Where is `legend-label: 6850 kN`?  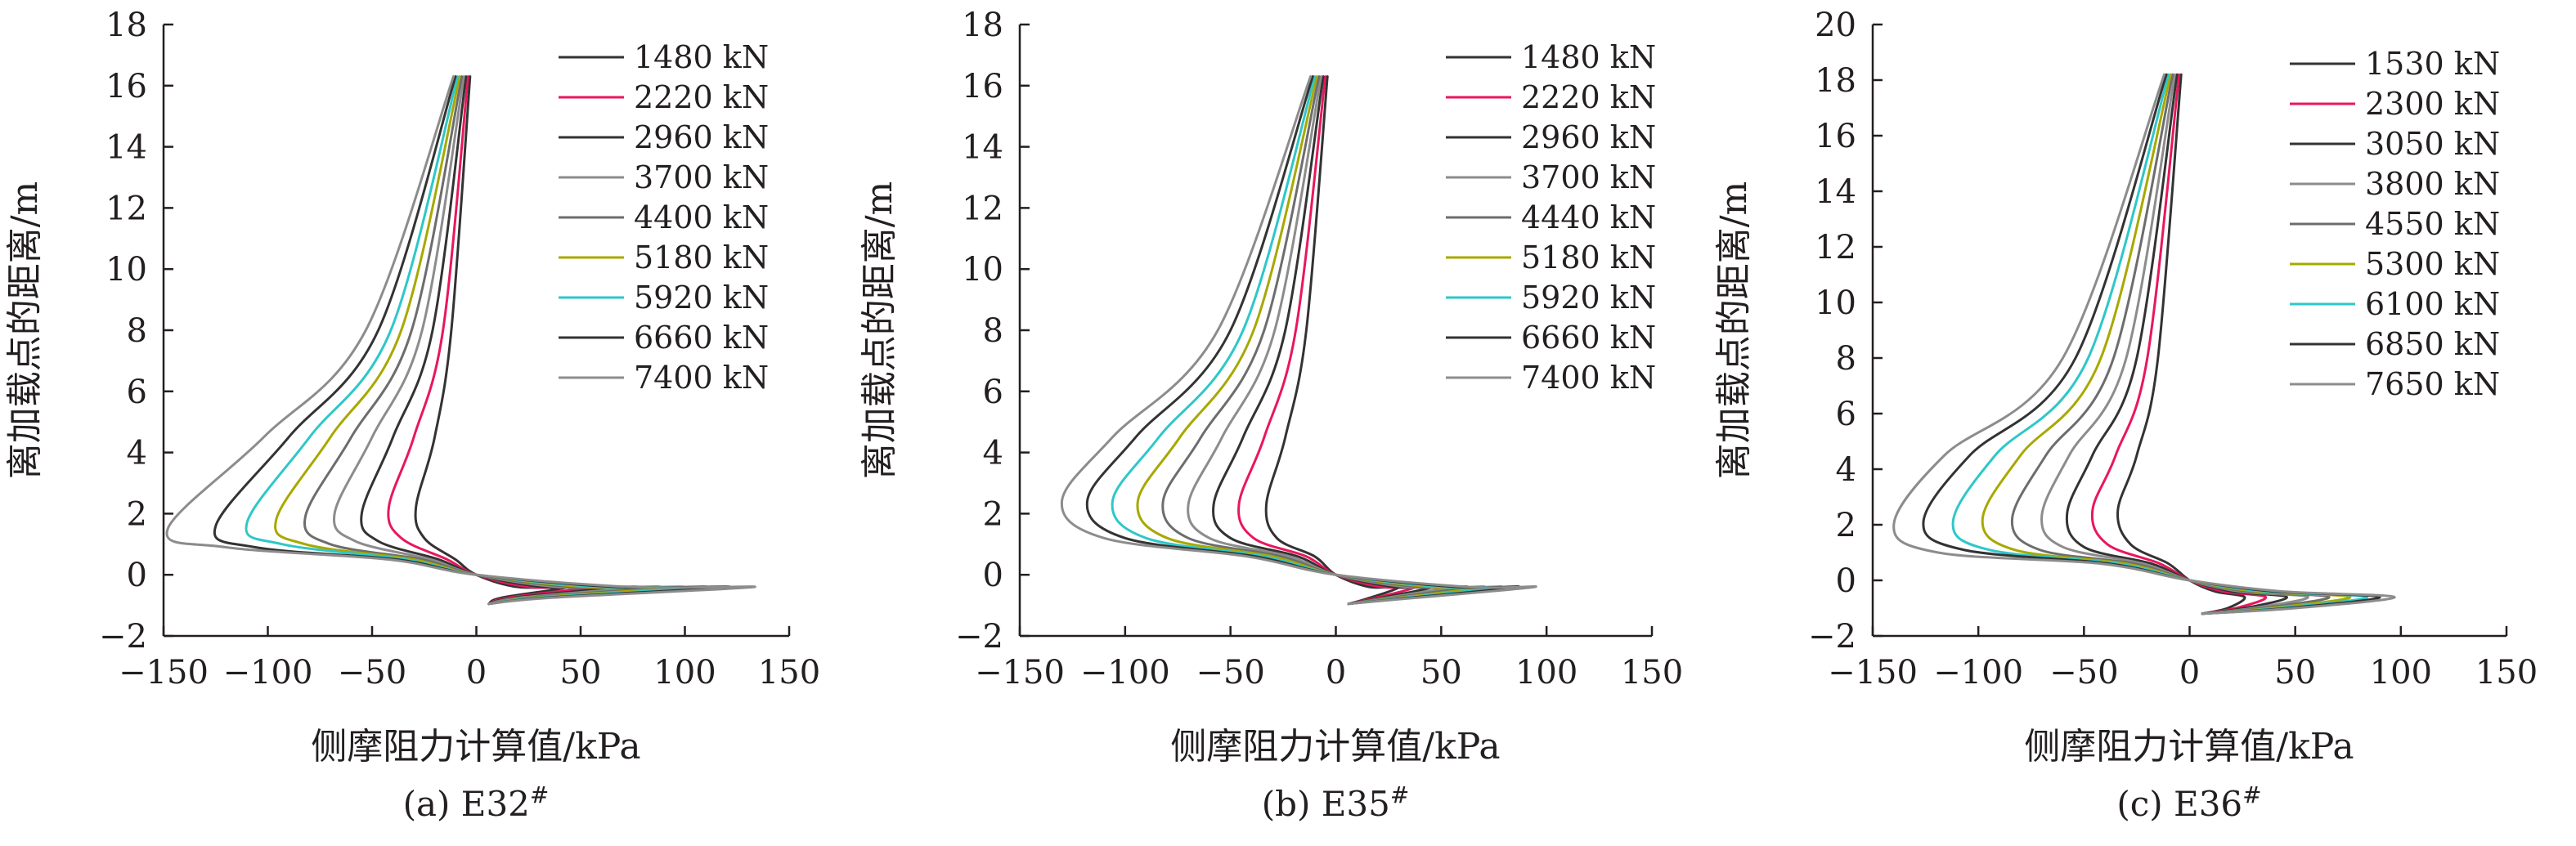
legend-label: 6850 kN is located at coordinates (2432, 344).